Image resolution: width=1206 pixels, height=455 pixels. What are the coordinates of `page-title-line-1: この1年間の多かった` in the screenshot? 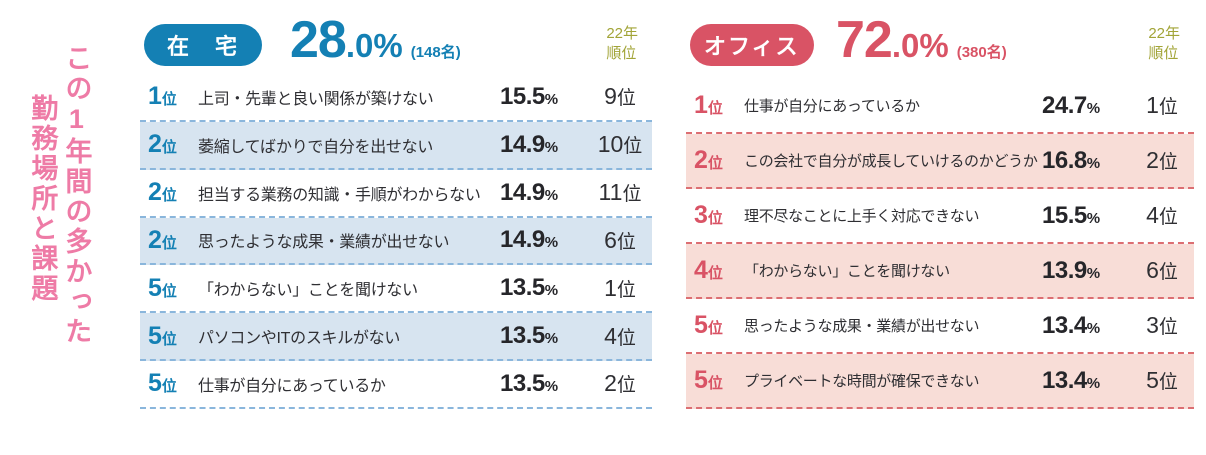 It's located at (76, 195).